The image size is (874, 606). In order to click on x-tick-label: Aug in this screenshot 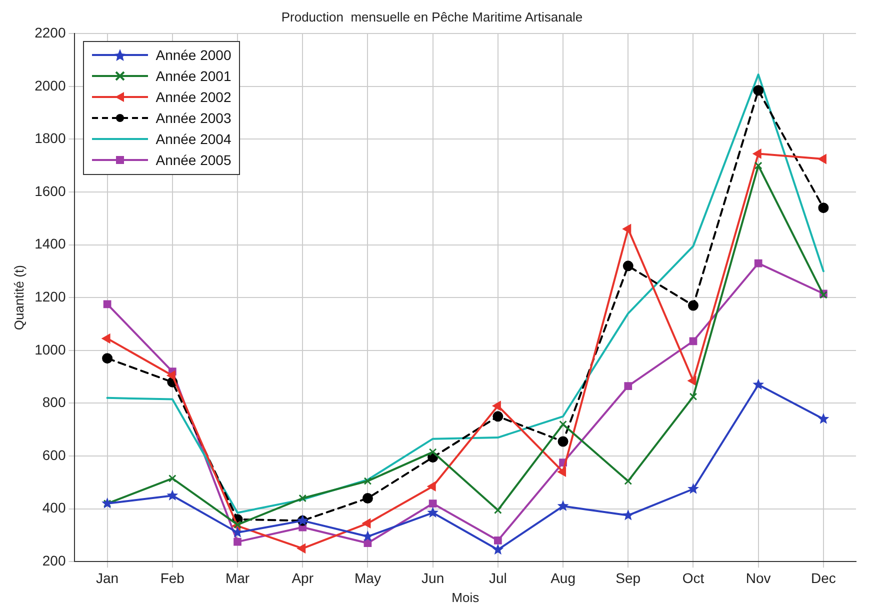, I will do `click(563, 578)`.